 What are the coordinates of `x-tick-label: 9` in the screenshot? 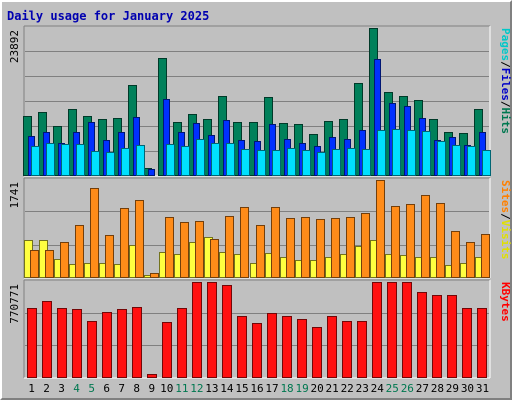 It's located at (151, 388).